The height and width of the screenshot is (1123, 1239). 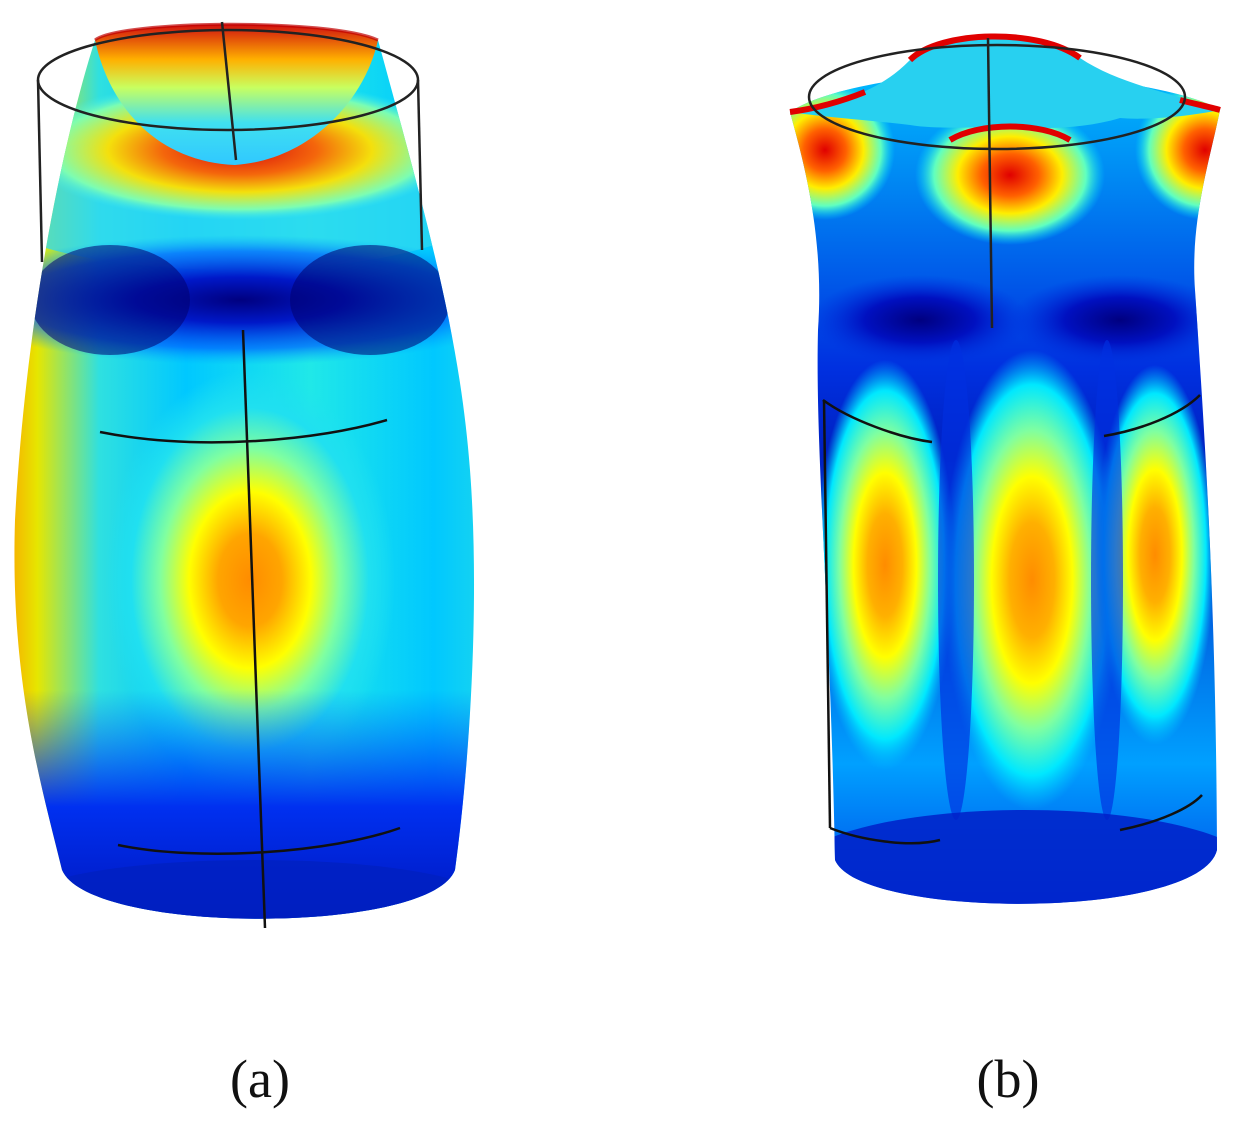 I want to click on reference-cylinder-b, so click(x=997, y=183).